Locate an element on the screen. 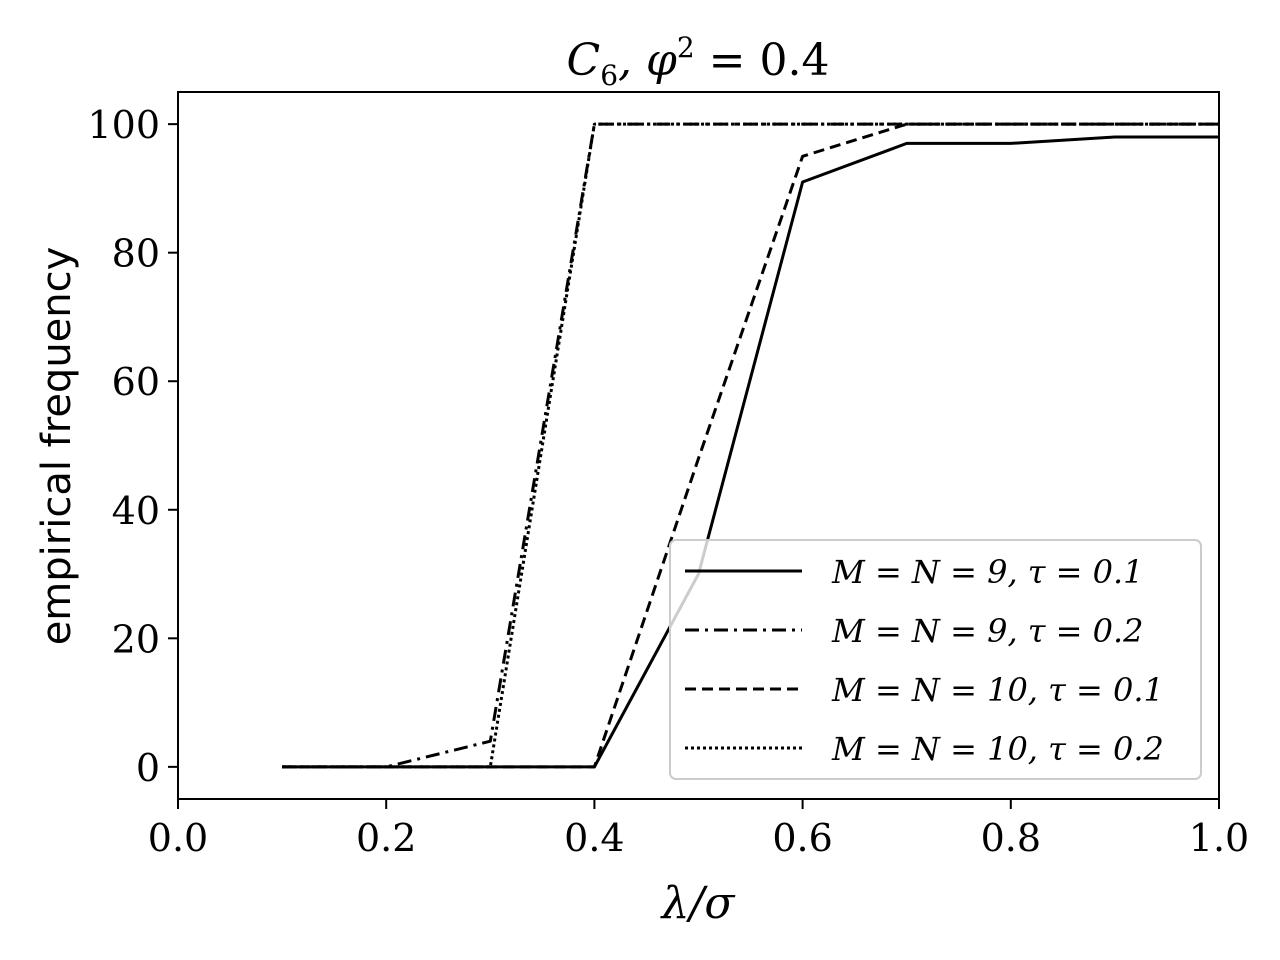 This screenshot has height=960, width=1280. chart-title: C6, φ2 = 0.4 is located at coordinates (698, 61).